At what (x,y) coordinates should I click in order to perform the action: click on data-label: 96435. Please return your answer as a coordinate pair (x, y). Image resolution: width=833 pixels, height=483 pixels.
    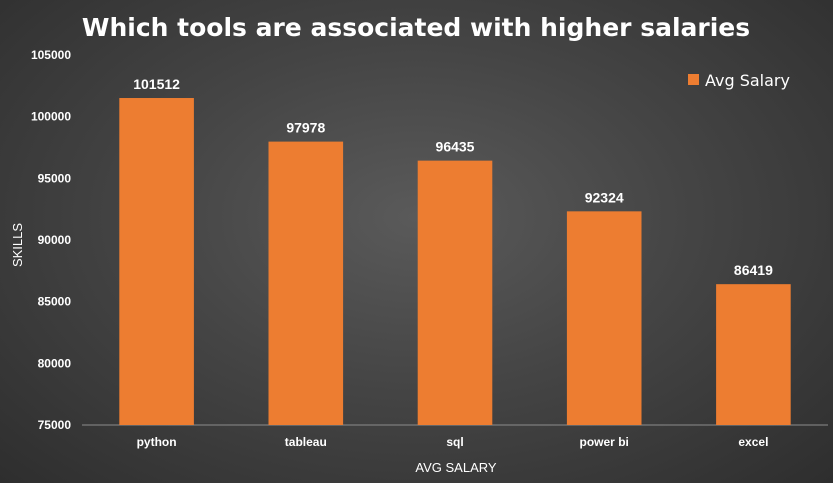
    Looking at the image, I should click on (455, 147).